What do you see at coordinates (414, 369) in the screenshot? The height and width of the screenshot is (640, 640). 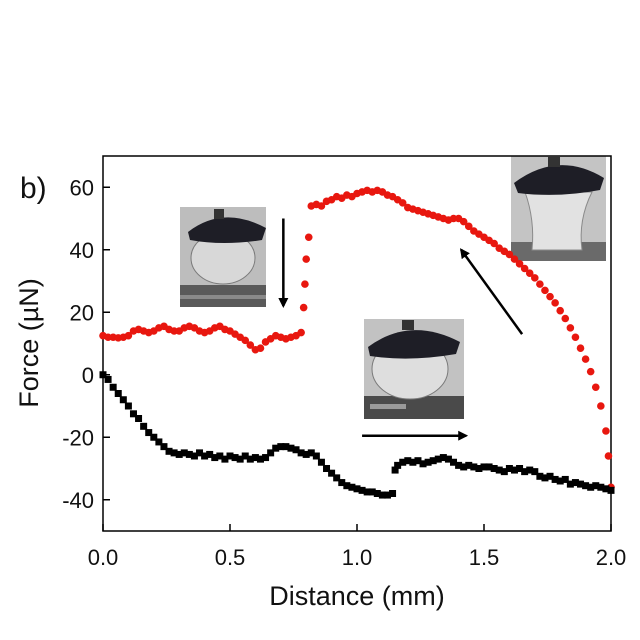 I see `inset-droplet-retract` at bounding box center [414, 369].